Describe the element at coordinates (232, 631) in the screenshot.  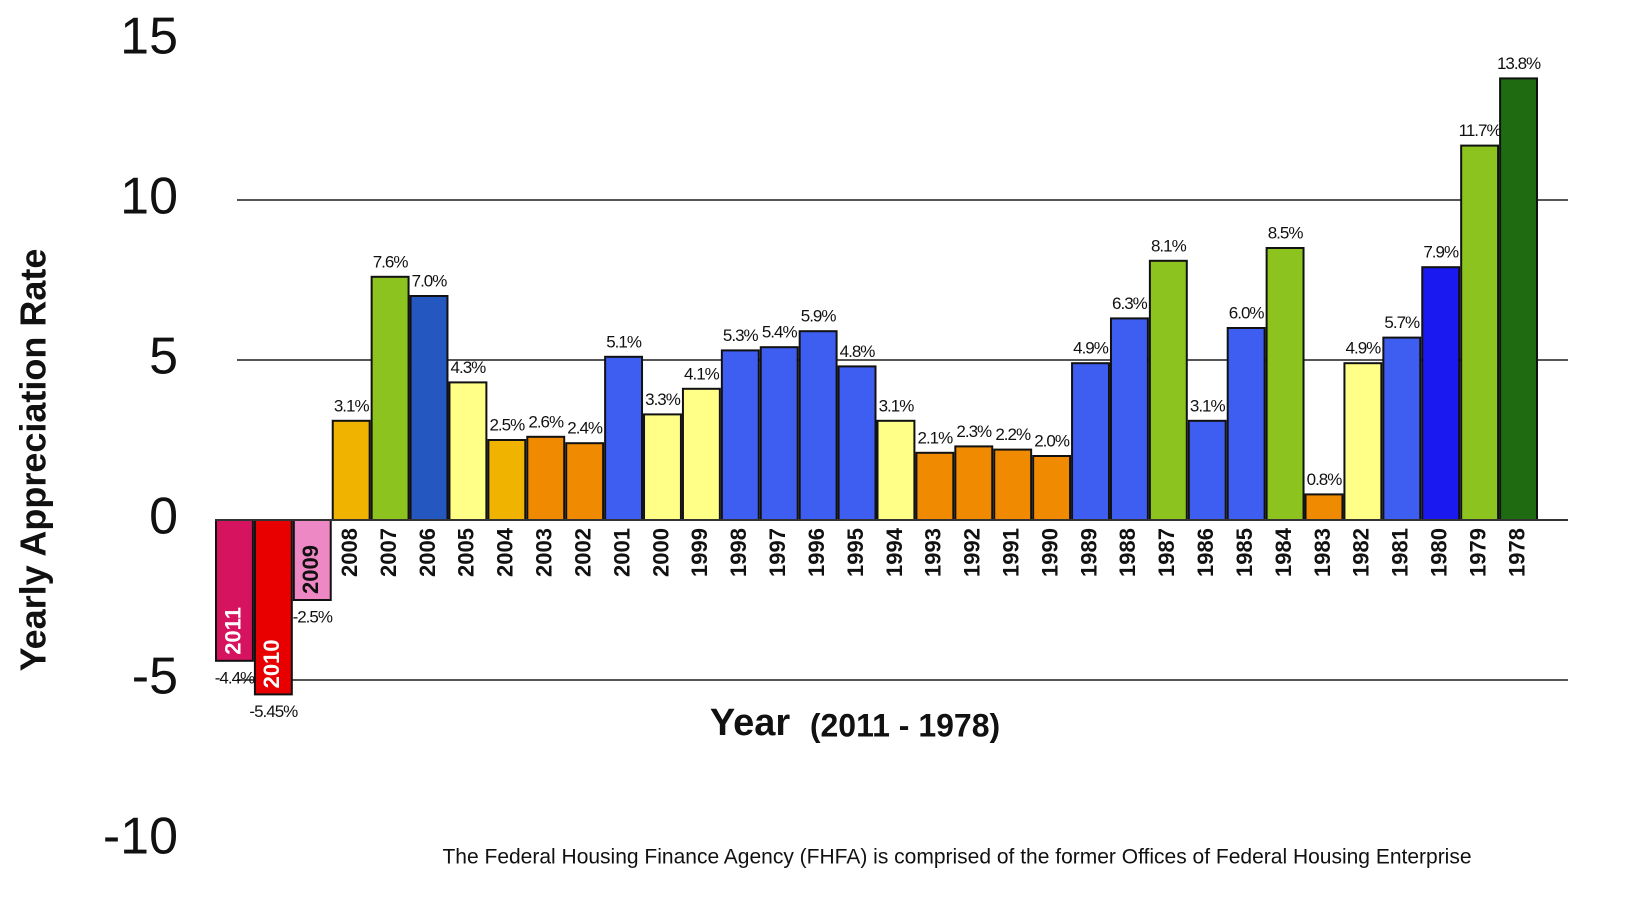
I see `x-tick-label: 2011` at that location.